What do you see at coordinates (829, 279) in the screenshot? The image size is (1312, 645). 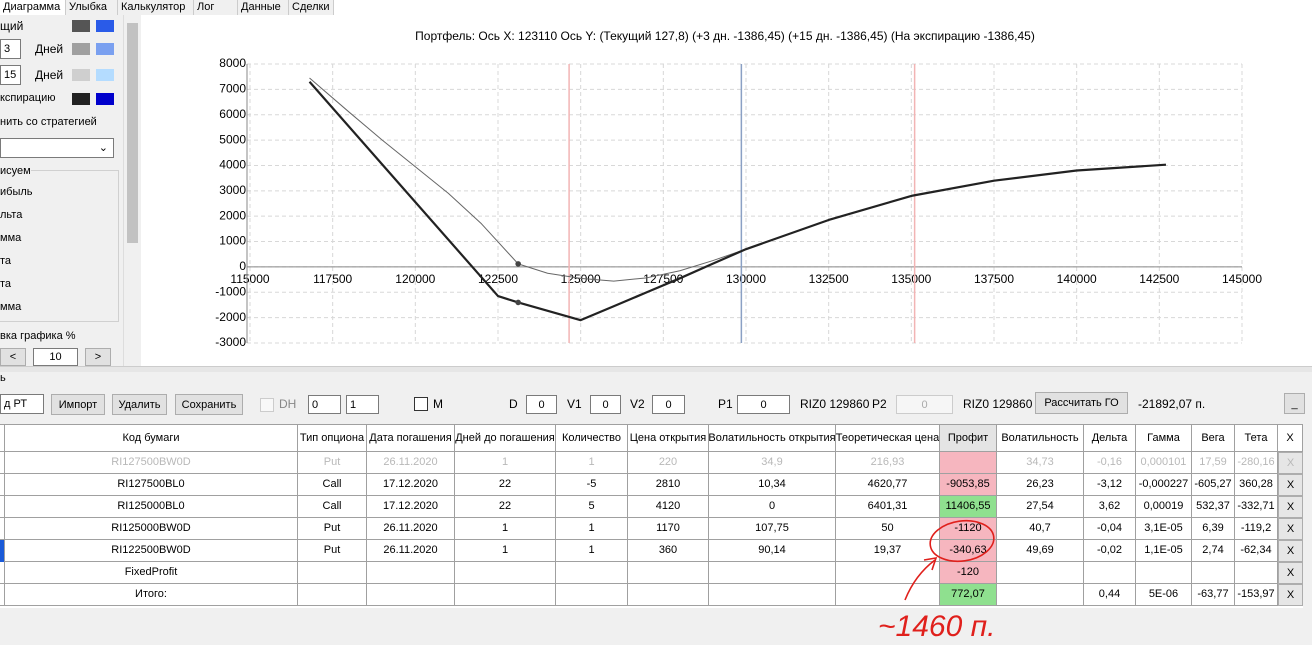 I see `x-tick-label: 132500` at bounding box center [829, 279].